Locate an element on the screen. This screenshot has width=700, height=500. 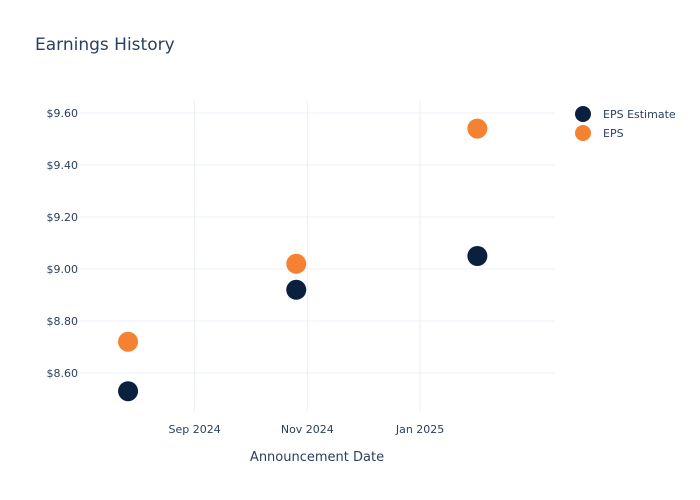
y-tick-label: $9.60 is located at coordinates (63, 113).